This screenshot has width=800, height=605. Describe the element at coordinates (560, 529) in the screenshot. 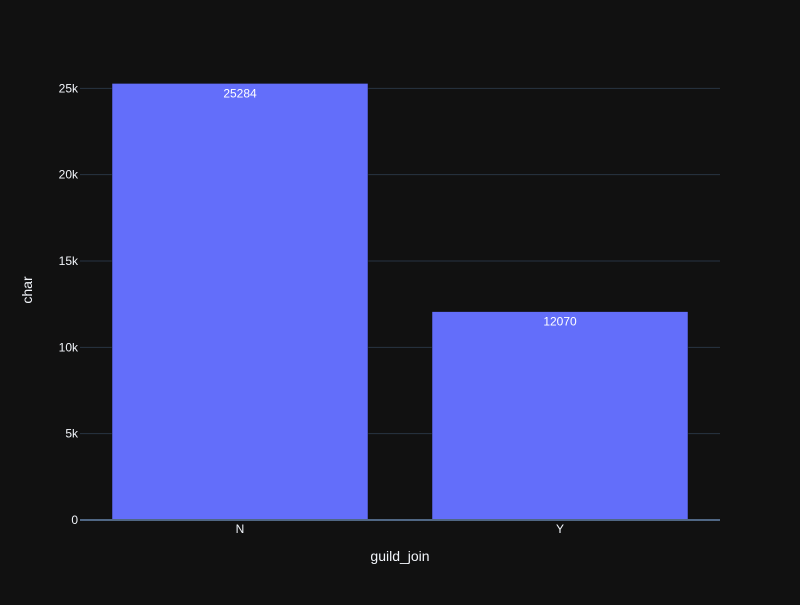

I see `x-tick-label: Y` at that location.